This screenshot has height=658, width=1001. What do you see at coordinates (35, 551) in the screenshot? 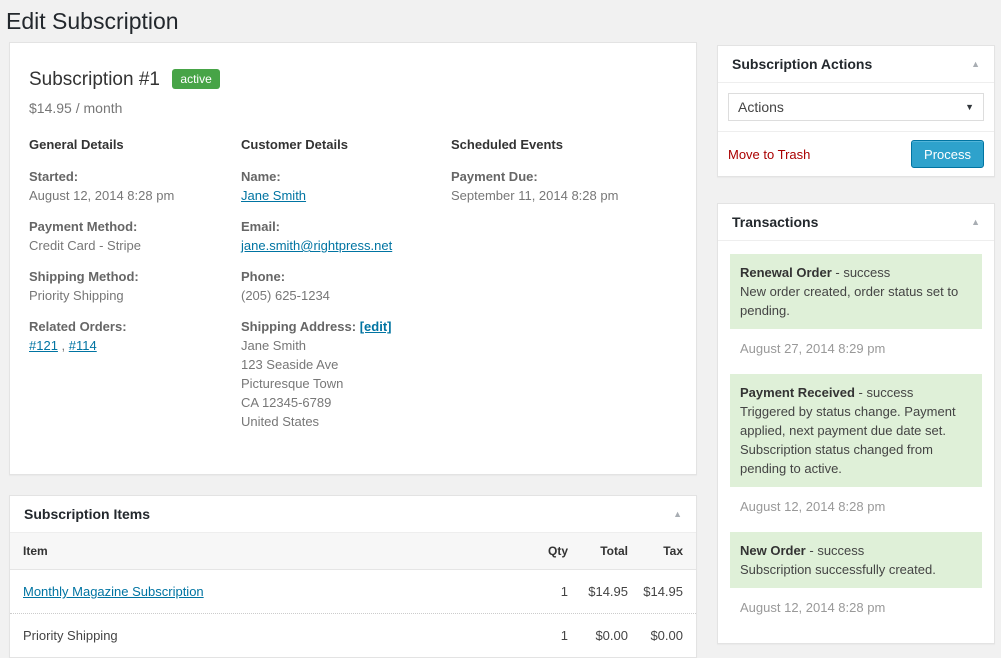
I see `column-header-item: Item` at bounding box center [35, 551].